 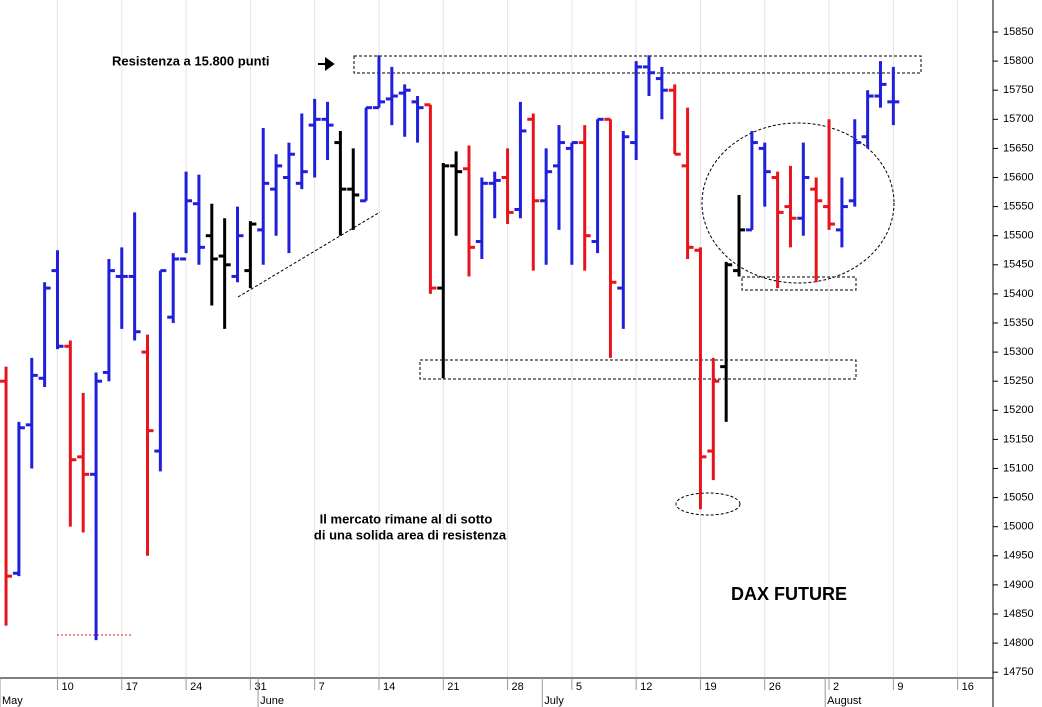 What do you see at coordinates (191, 60) in the screenshot?
I see `annotation: Resistenza a 15.800 punti` at bounding box center [191, 60].